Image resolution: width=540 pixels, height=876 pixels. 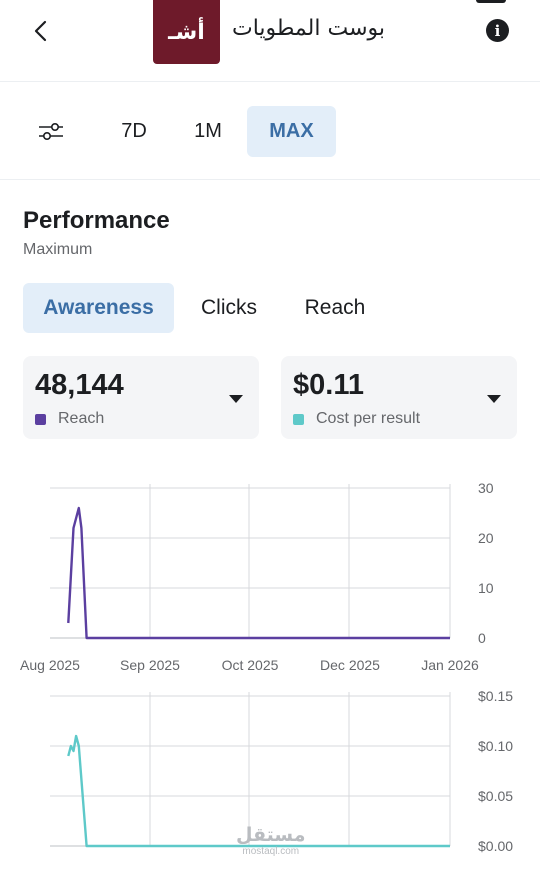 What do you see at coordinates (271, 851) in the screenshot?
I see `watermark-latin: mostaql.com` at bounding box center [271, 851].